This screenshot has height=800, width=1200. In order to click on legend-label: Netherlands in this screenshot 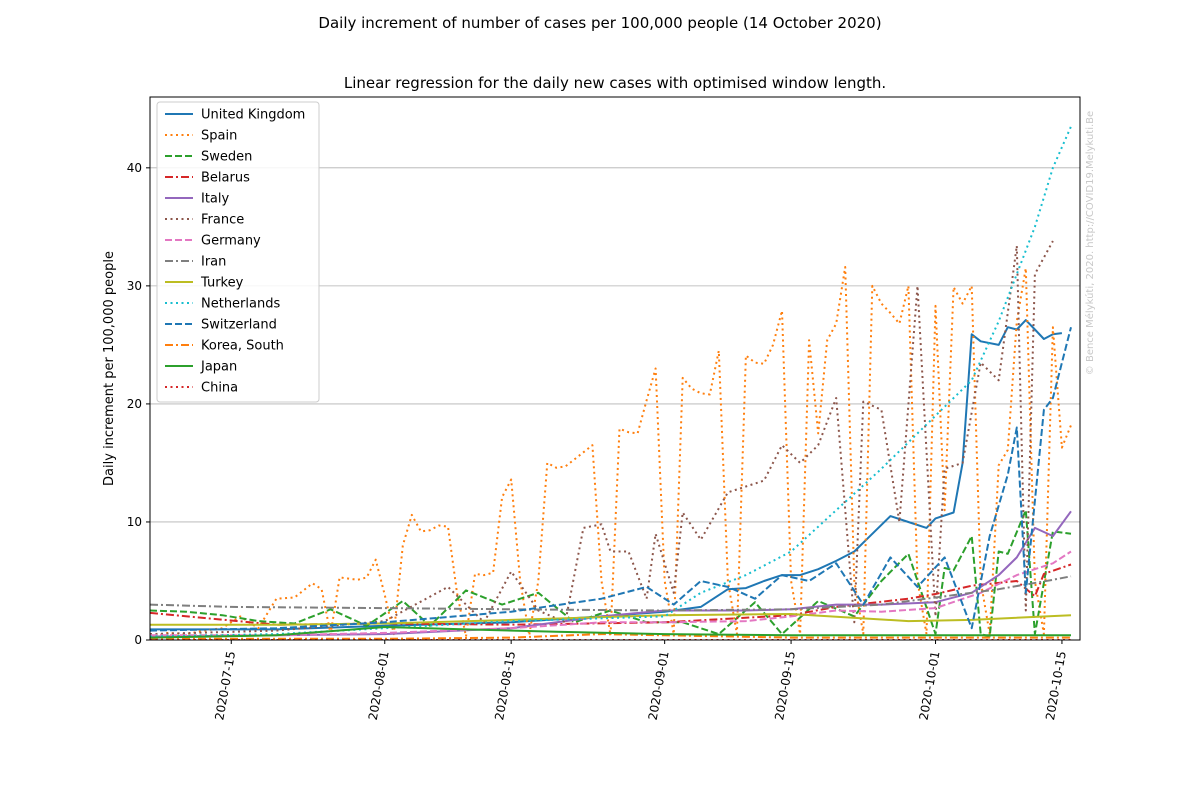, I will do `click(240, 304)`.